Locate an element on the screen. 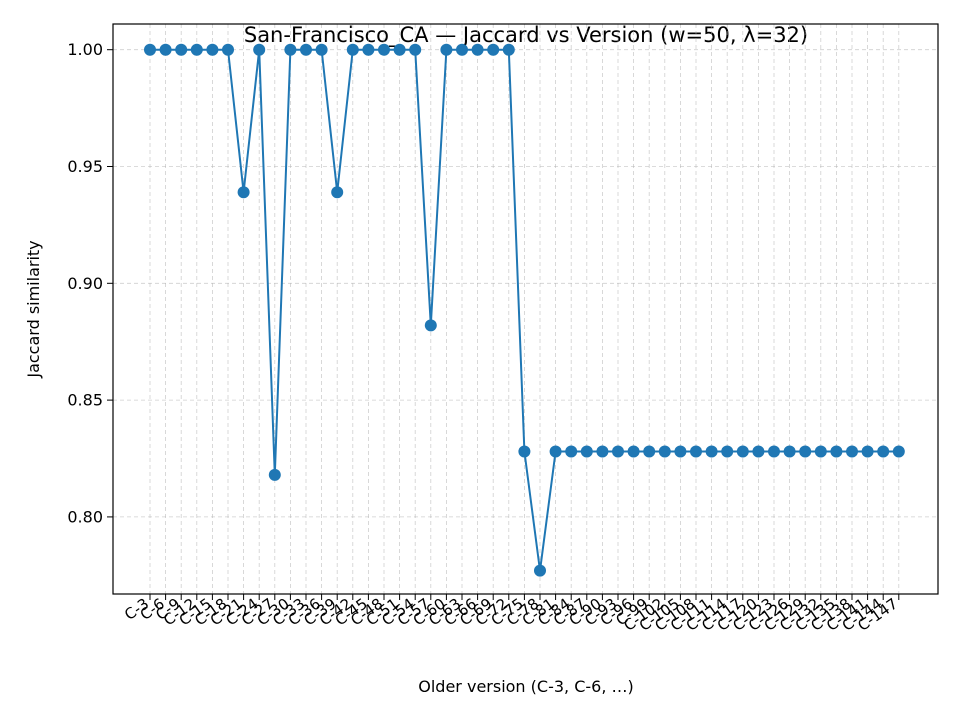 This screenshot has height=720, width=960. y-axis-label: Jaccard similarity is located at coordinates (33, 309).